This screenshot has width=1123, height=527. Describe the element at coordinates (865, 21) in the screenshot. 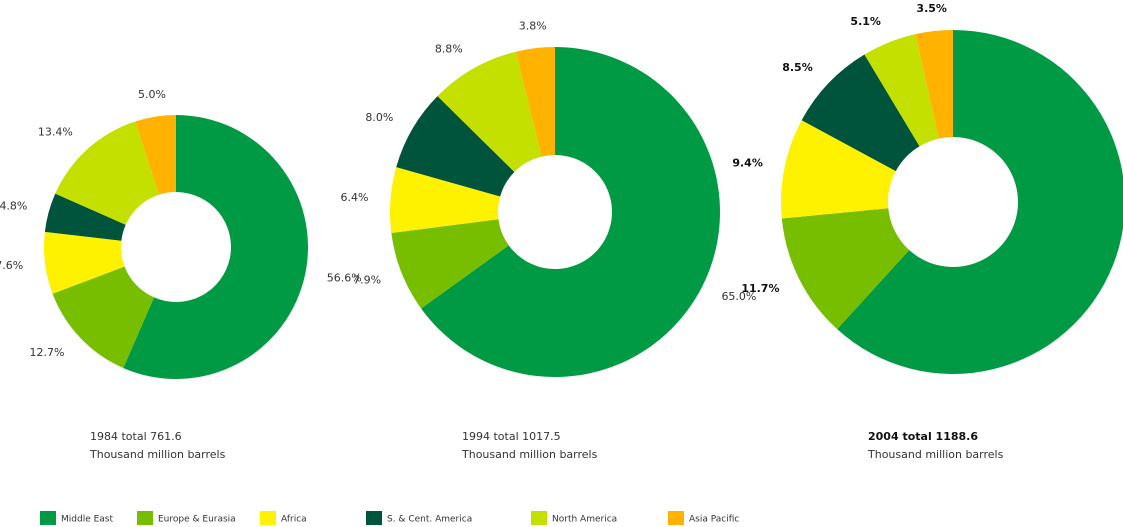

I see `data-label: 5.1%` at that location.